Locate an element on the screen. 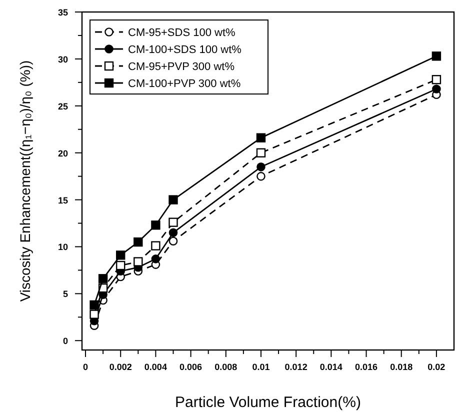 The image size is (462, 415). x-tick-label: 0.014 is located at coordinates (331, 367).